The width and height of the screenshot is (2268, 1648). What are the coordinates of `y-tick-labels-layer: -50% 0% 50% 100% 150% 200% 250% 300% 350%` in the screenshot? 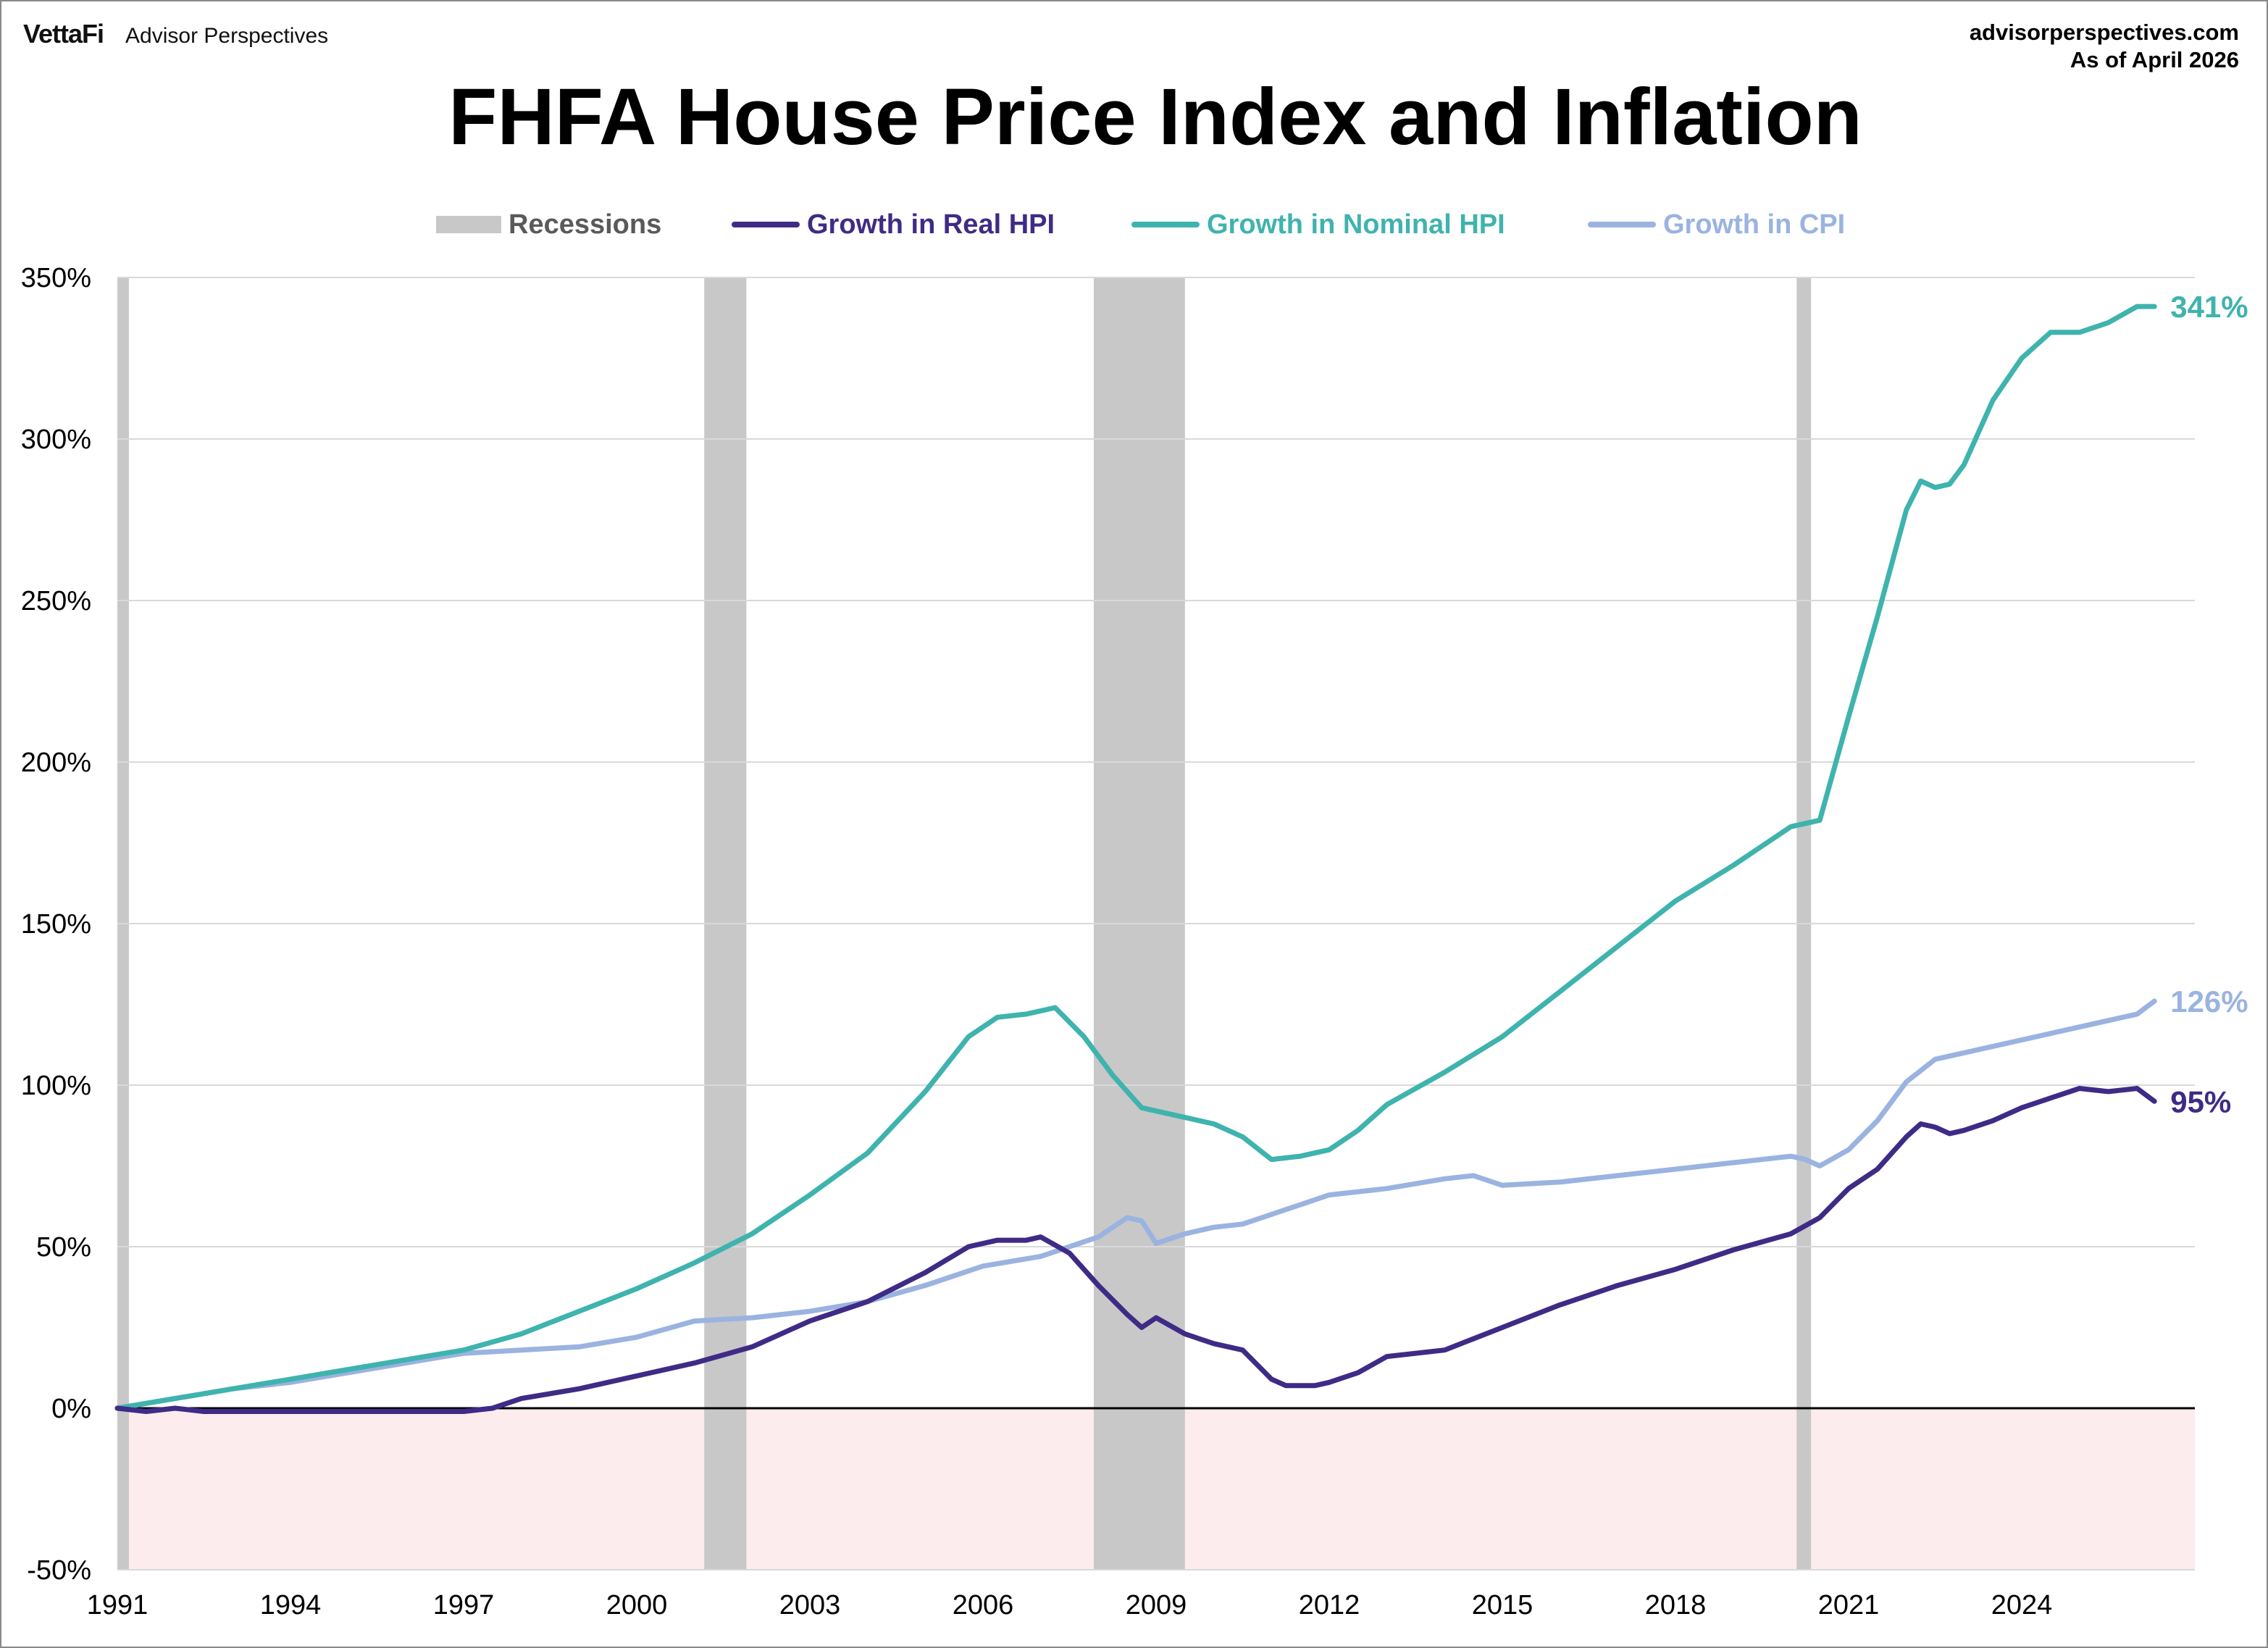 It's located at (56, 924).